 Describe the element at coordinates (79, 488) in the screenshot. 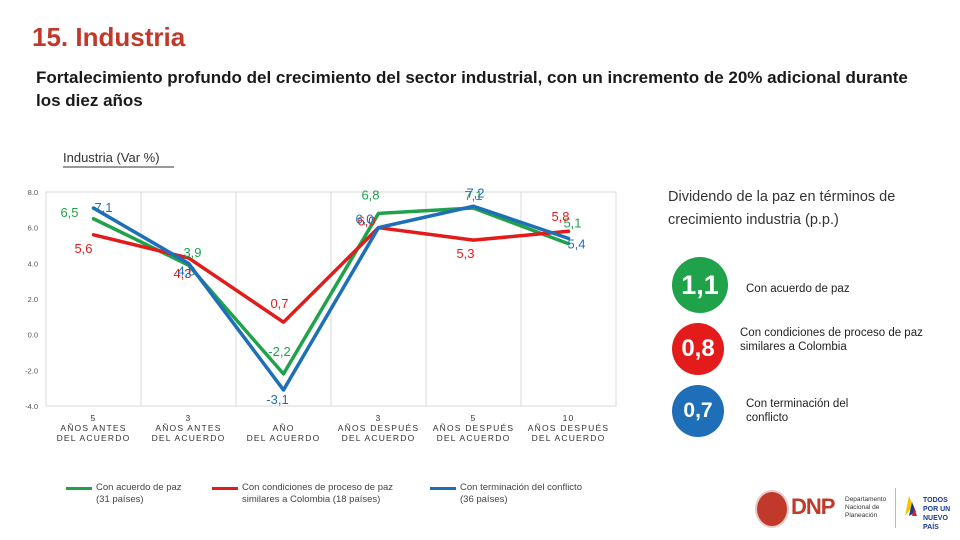

I see `legend-swatch-acuerdo` at that location.